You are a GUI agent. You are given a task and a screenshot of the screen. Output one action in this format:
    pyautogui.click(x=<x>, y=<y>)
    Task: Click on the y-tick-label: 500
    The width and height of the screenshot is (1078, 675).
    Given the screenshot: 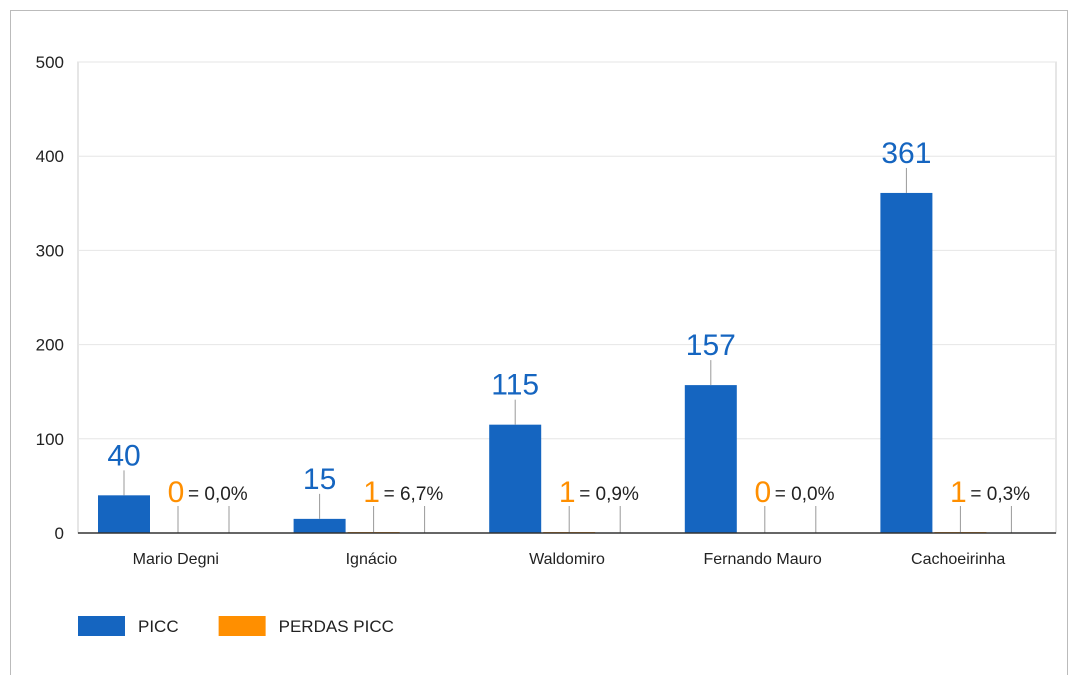 What is the action you would take?
    pyautogui.click(x=50, y=62)
    